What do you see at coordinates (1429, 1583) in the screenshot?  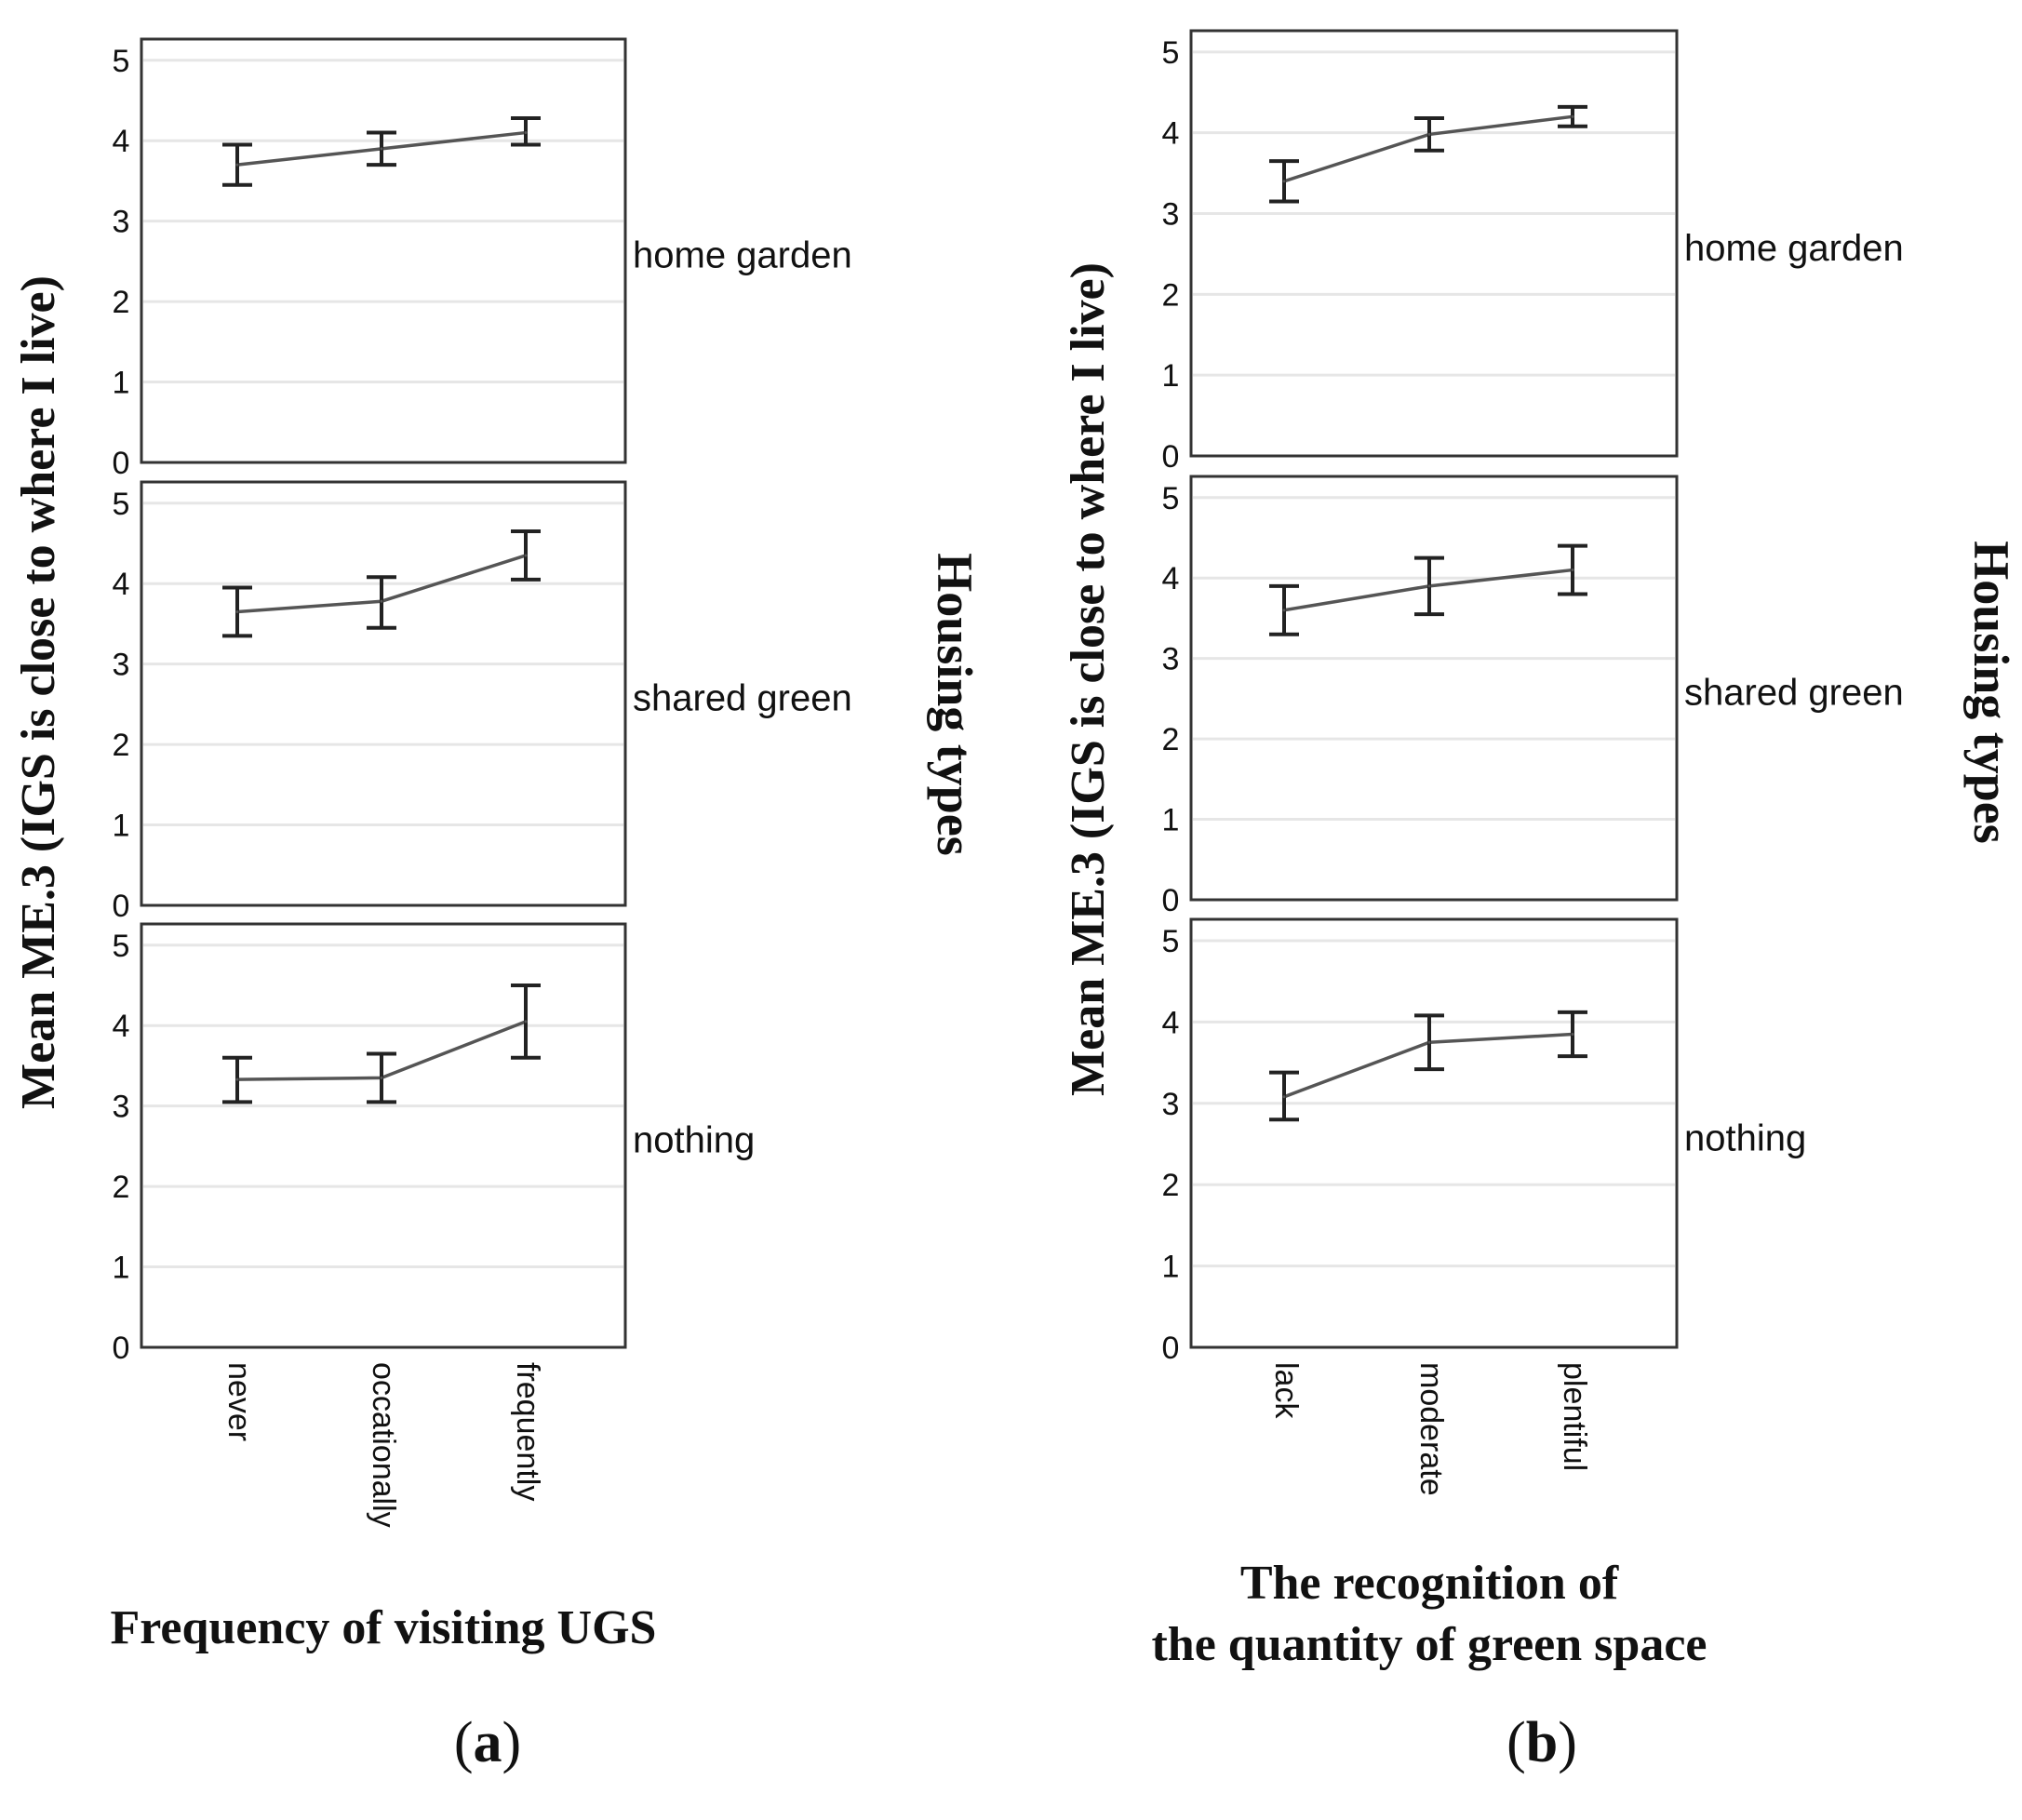 I see `x-axis-title: The recognition of` at bounding box center [1429, 1583].